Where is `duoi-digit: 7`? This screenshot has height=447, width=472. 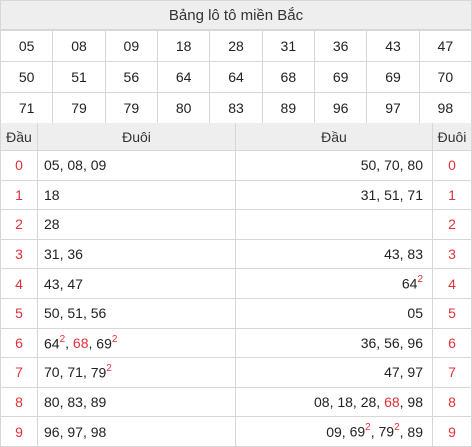 duoi-digit: 7 is located at coordinates (452, 372).